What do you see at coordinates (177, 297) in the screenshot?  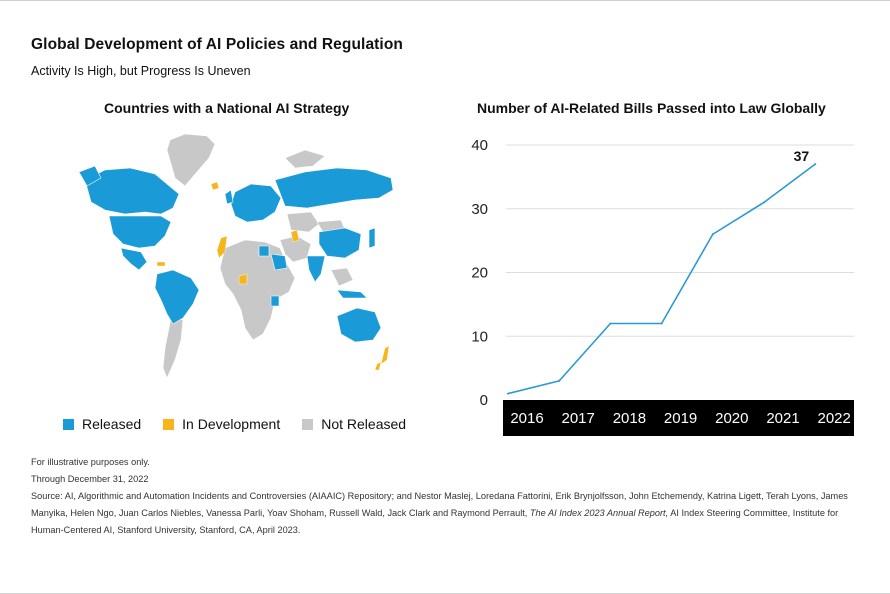 I see `south-america-shape` at bounding box center [177, 297].